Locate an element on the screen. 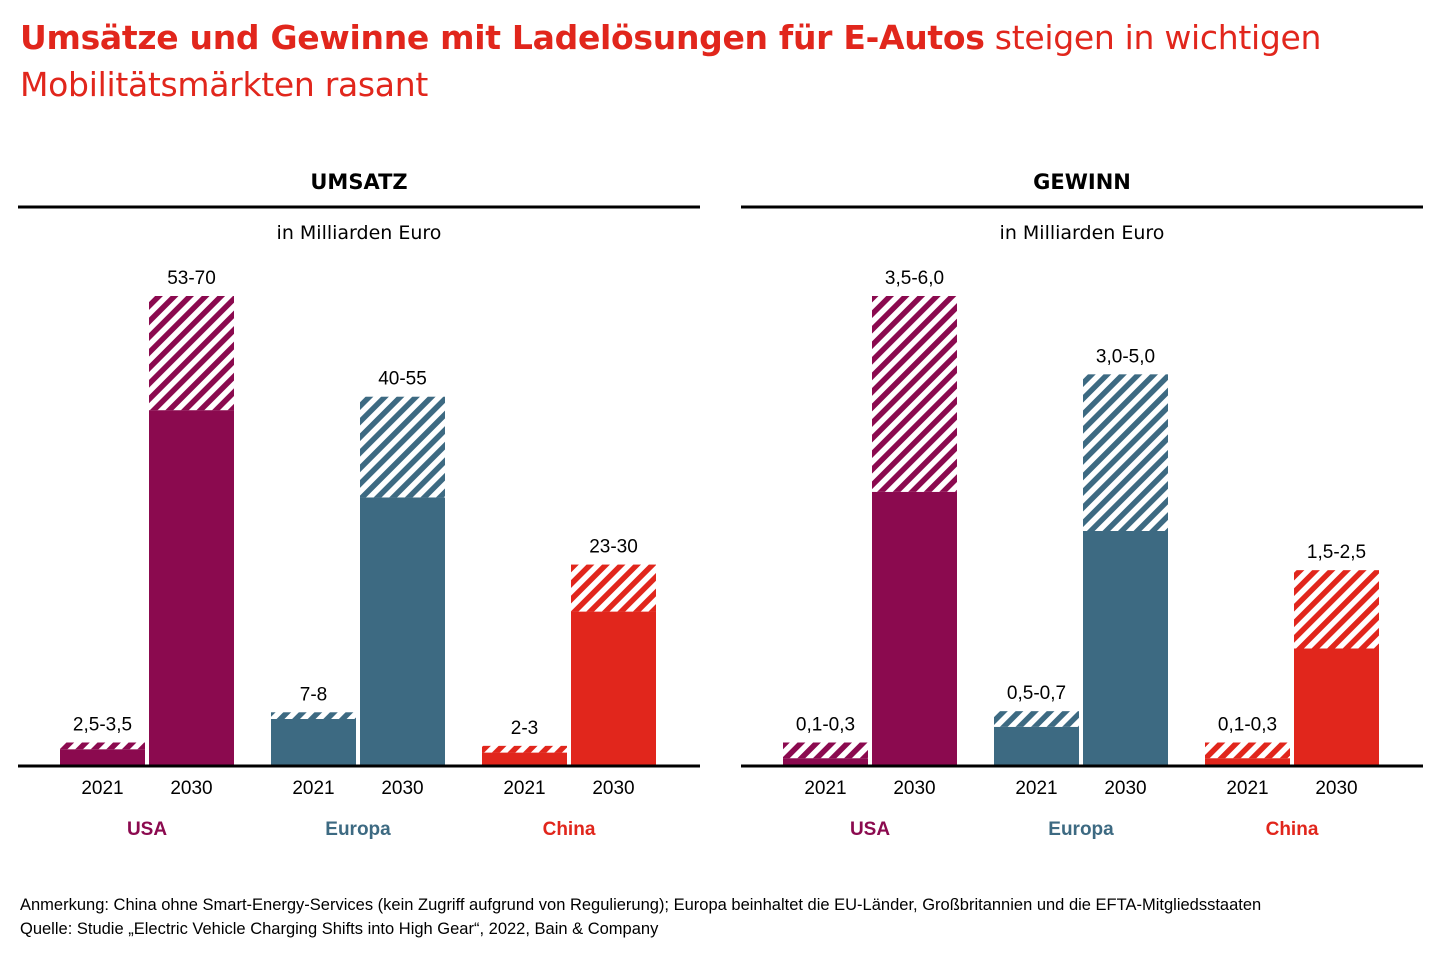  gewinn-china-2030-bar-range is located at coordinates (1336, 609).